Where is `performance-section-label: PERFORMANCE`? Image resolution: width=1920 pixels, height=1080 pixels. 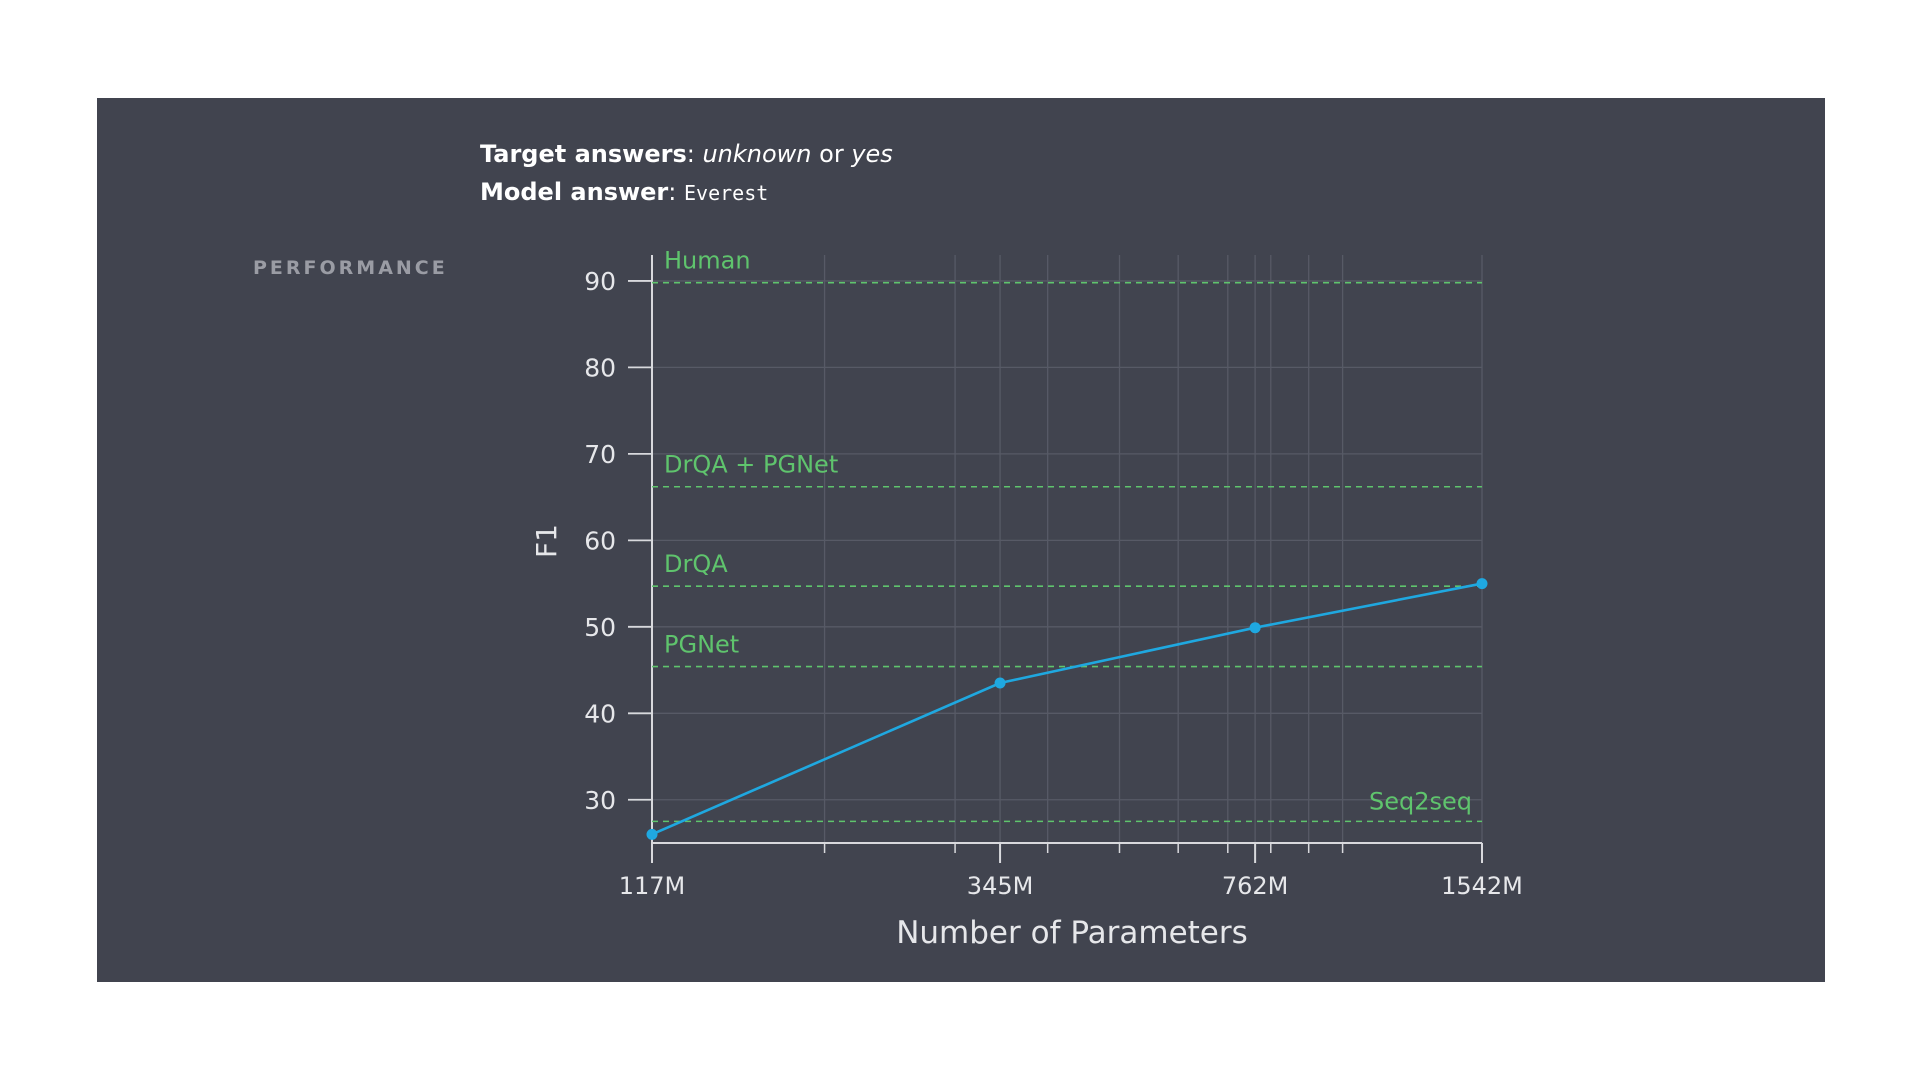 performance-section-label: PERFORMANCE is located at coordinates (350, 268).